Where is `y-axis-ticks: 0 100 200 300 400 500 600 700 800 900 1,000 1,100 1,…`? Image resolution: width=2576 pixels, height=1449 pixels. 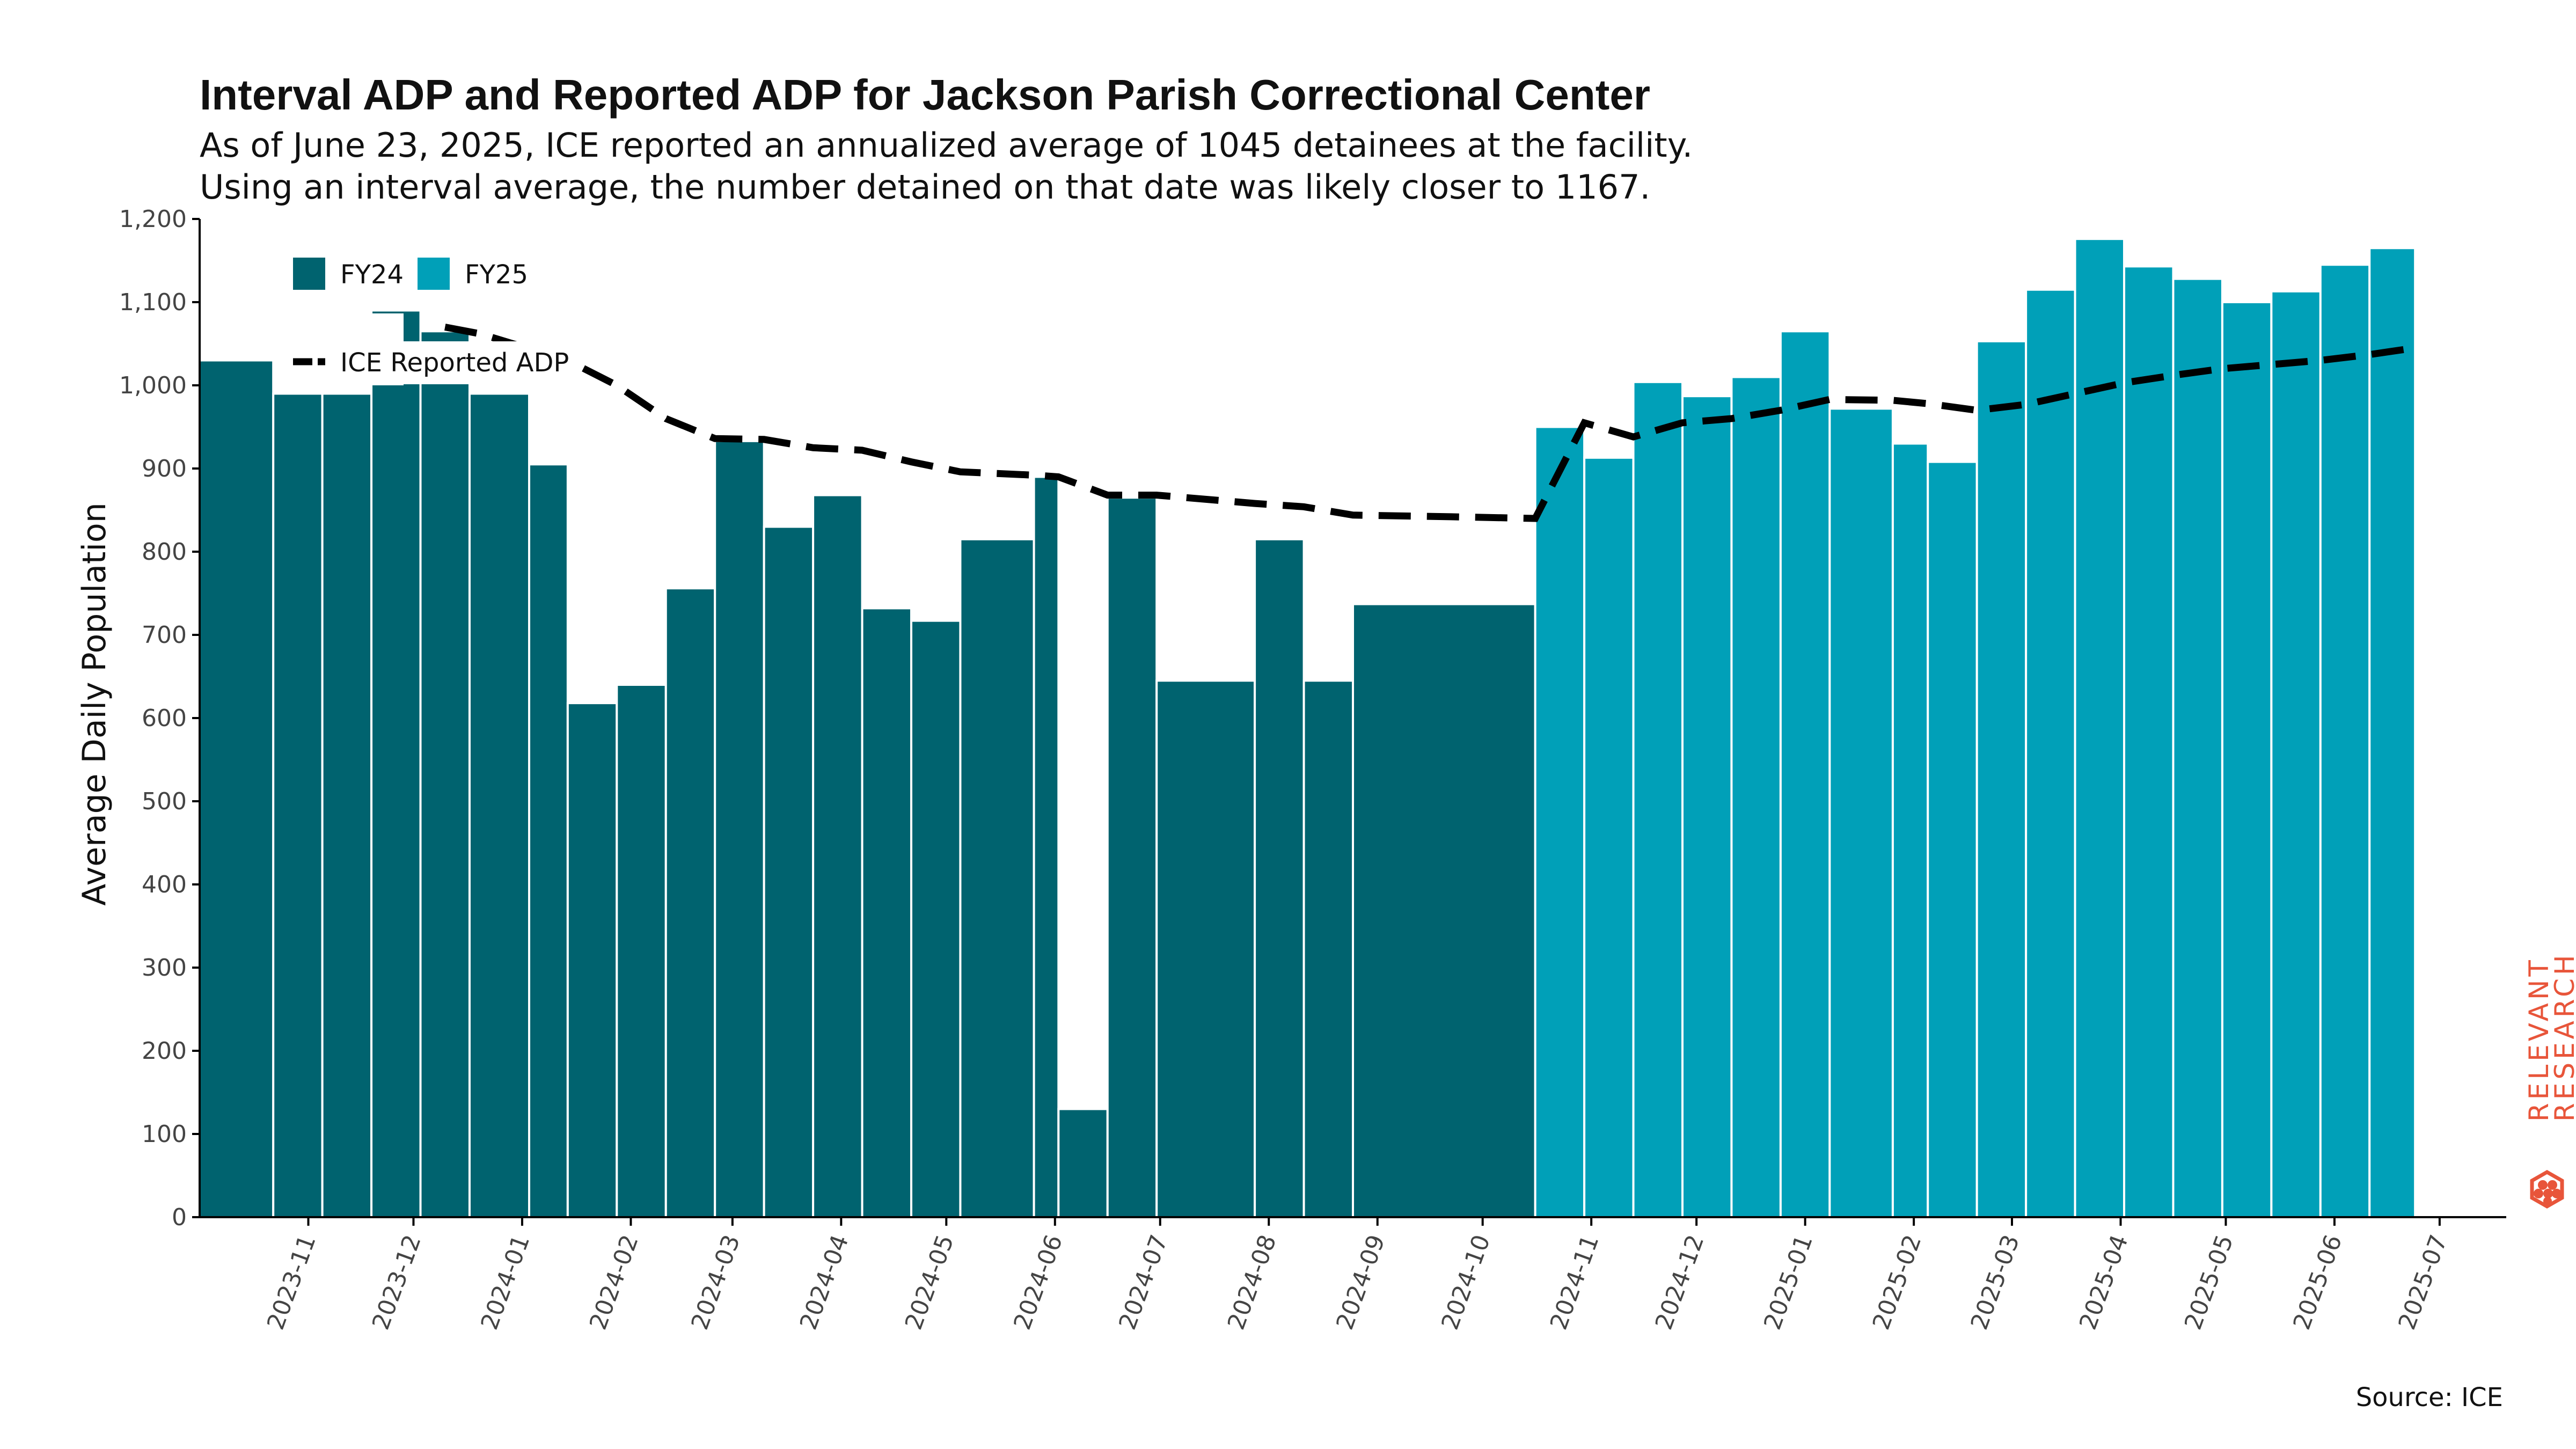
y-axis-ticks: 0 100 200 300 400 500 600 700 800 900 1,000 1,100 1,… is located at coordinates (159, 718).